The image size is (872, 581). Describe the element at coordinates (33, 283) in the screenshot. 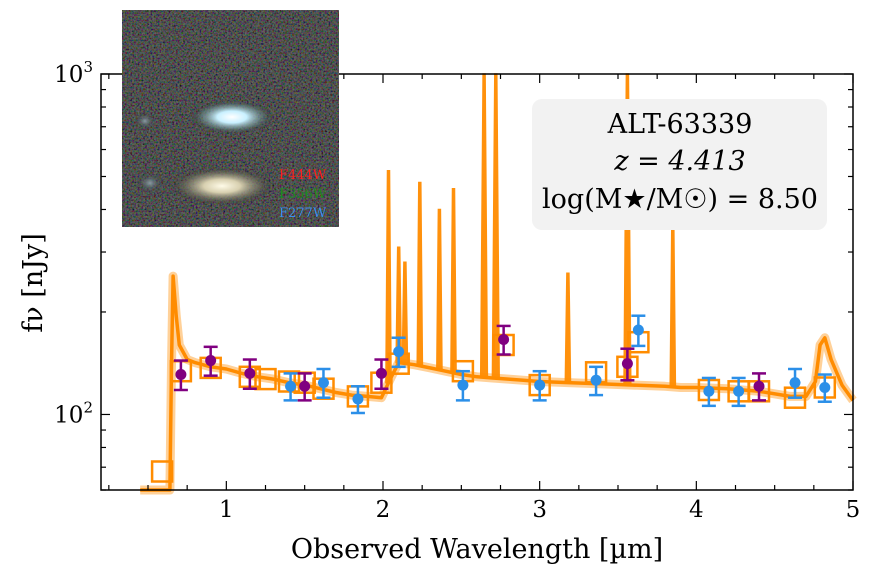

I see `y-axis-title: fν [nJy]` at that location.